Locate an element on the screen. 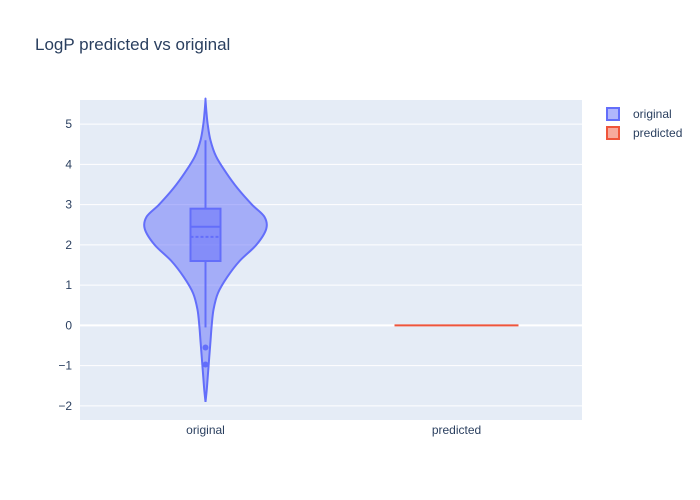  y-tick-label: 0 is located at coordinates (68, 325).